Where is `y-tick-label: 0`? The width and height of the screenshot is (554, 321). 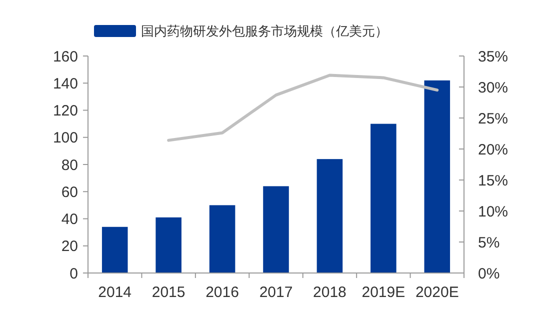
y-tick-label: 0 is located at coordinates (74, 273).